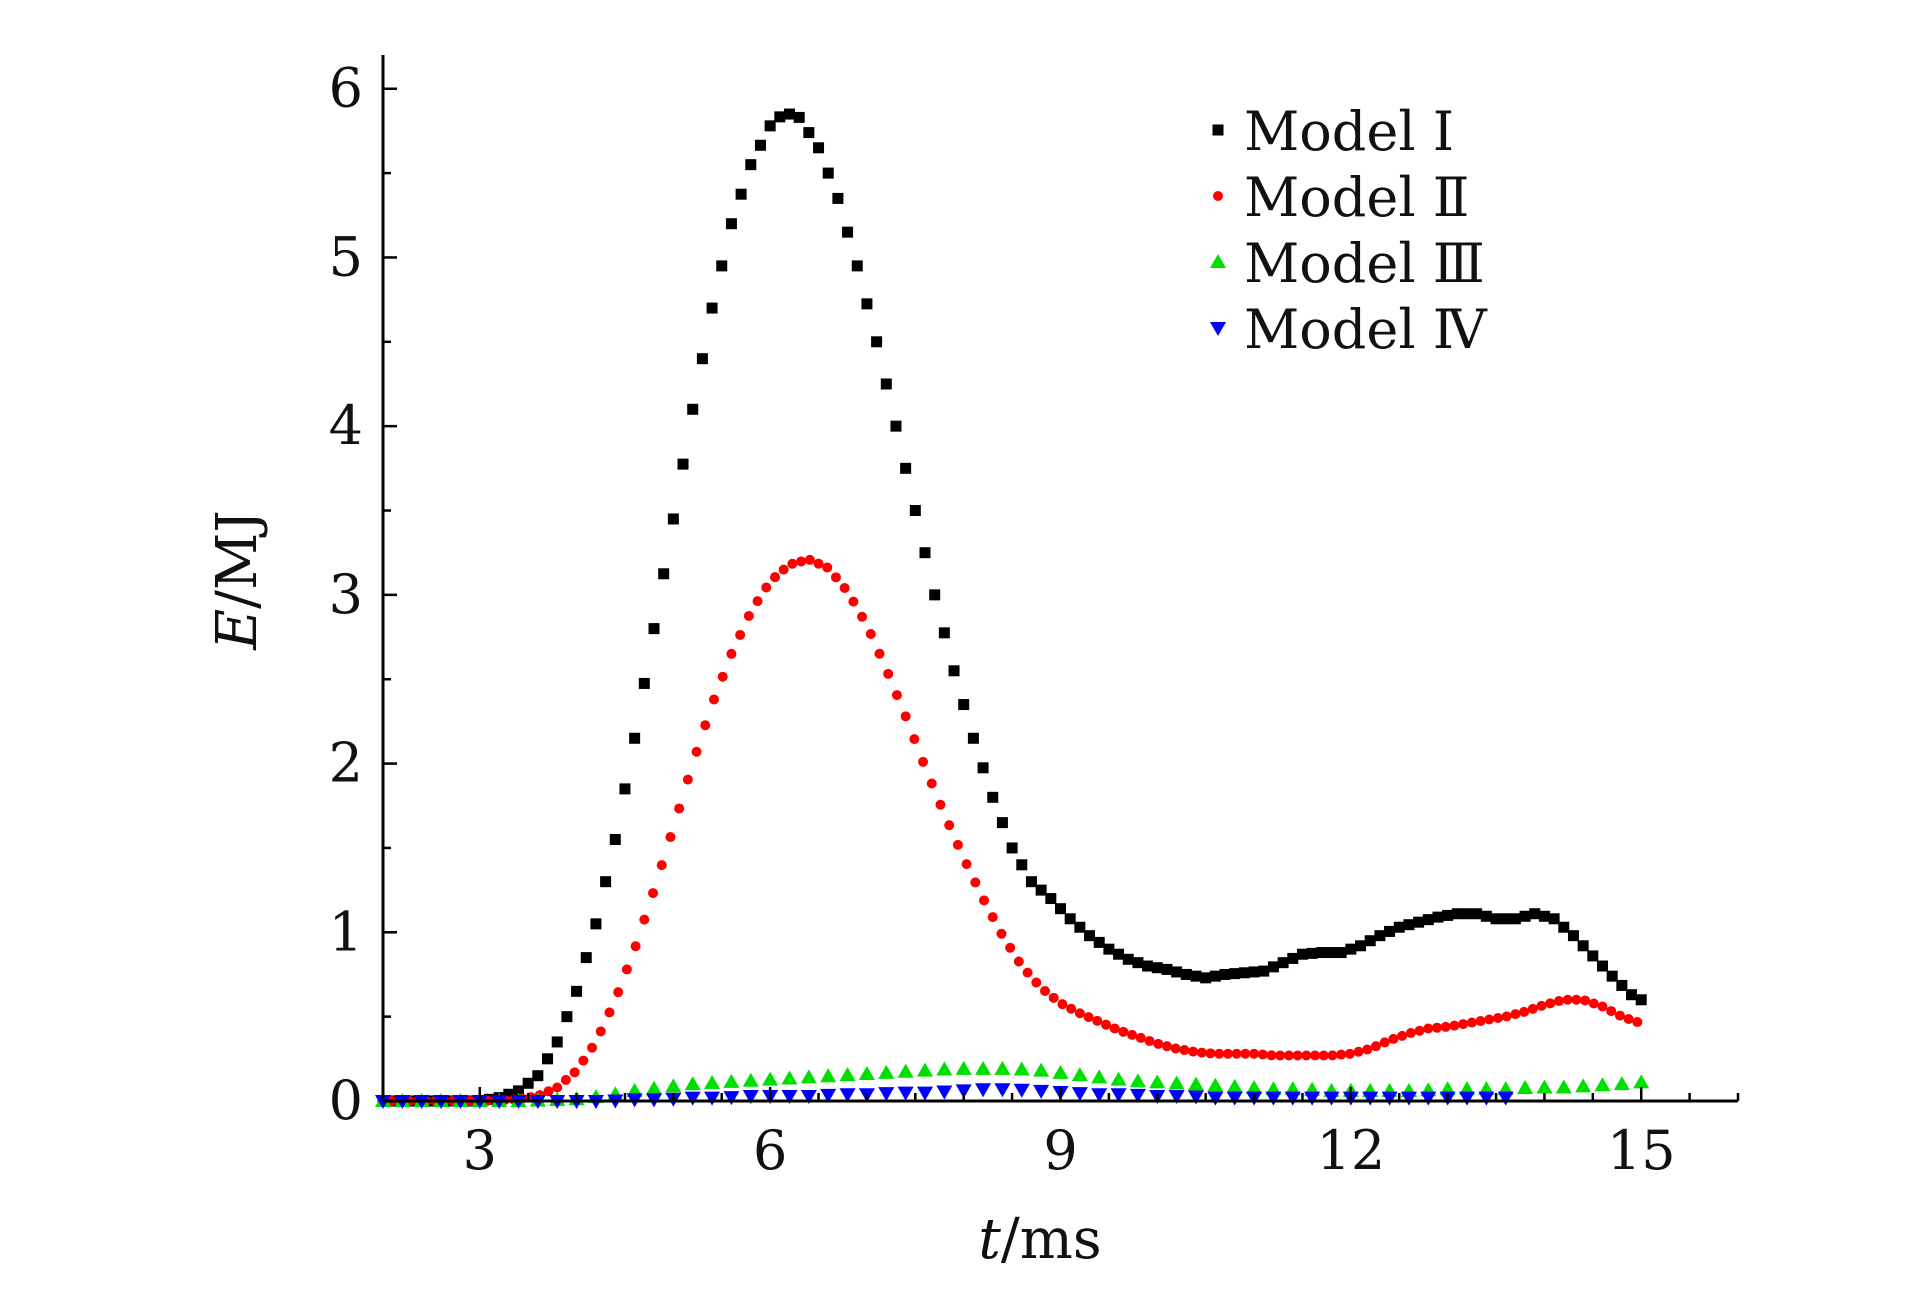 This screenshot has height=1299, width=1923. What do you see at coordinates (346, 1100) in the screenshot?
I see `y-tick-label: 0` at bounding box center [346, 1100].